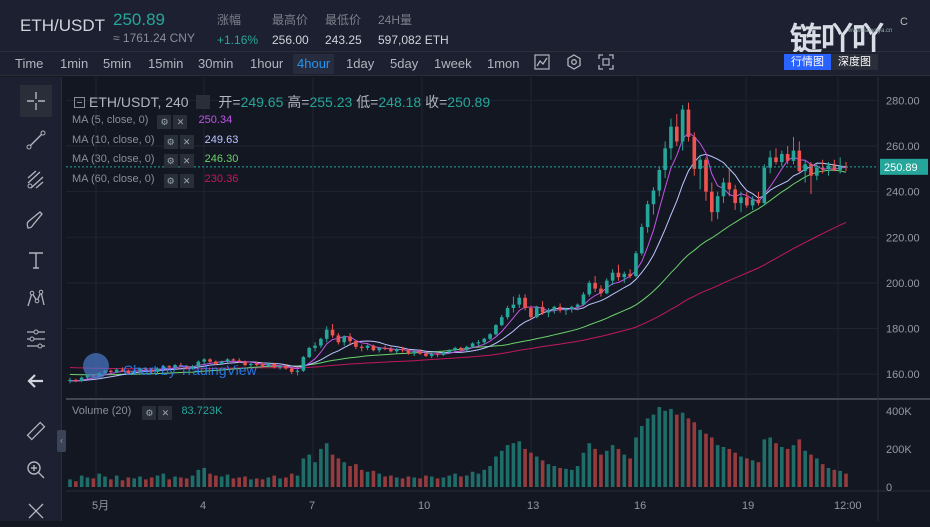  What do you see at coordinates (149, 413) in the screenshot?
I see `volume-settings-icon: ⚙` at bounding box center [149, 413].